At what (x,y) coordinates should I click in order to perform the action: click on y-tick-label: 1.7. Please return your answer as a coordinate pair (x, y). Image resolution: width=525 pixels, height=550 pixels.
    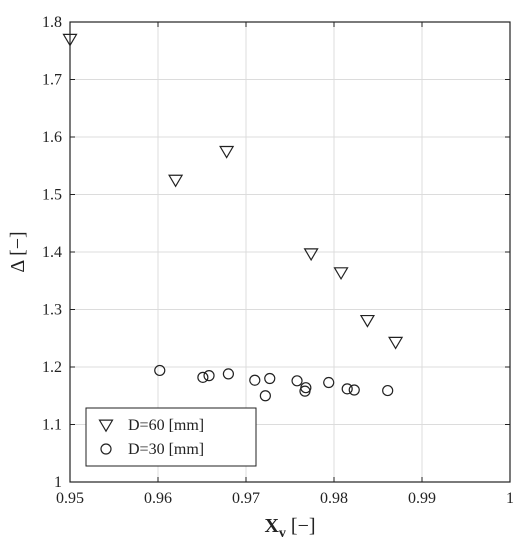
    Looking at the image, I should click on (52, 80).